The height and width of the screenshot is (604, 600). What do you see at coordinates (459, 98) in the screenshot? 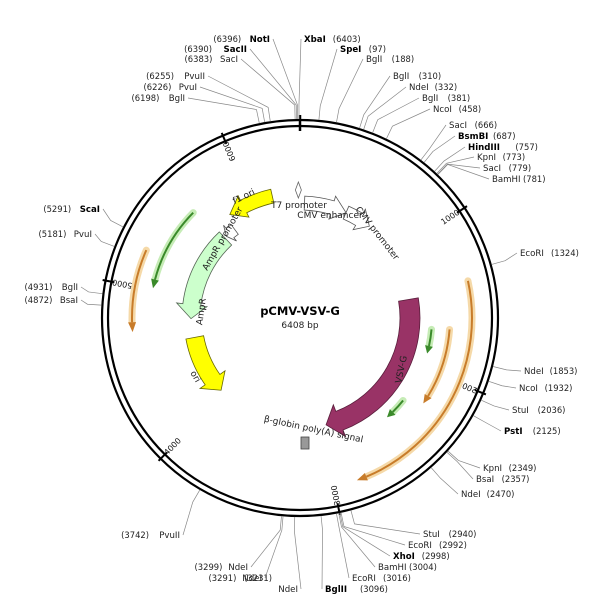
I see `site-position: (381)` at bounding box center [459, 98].